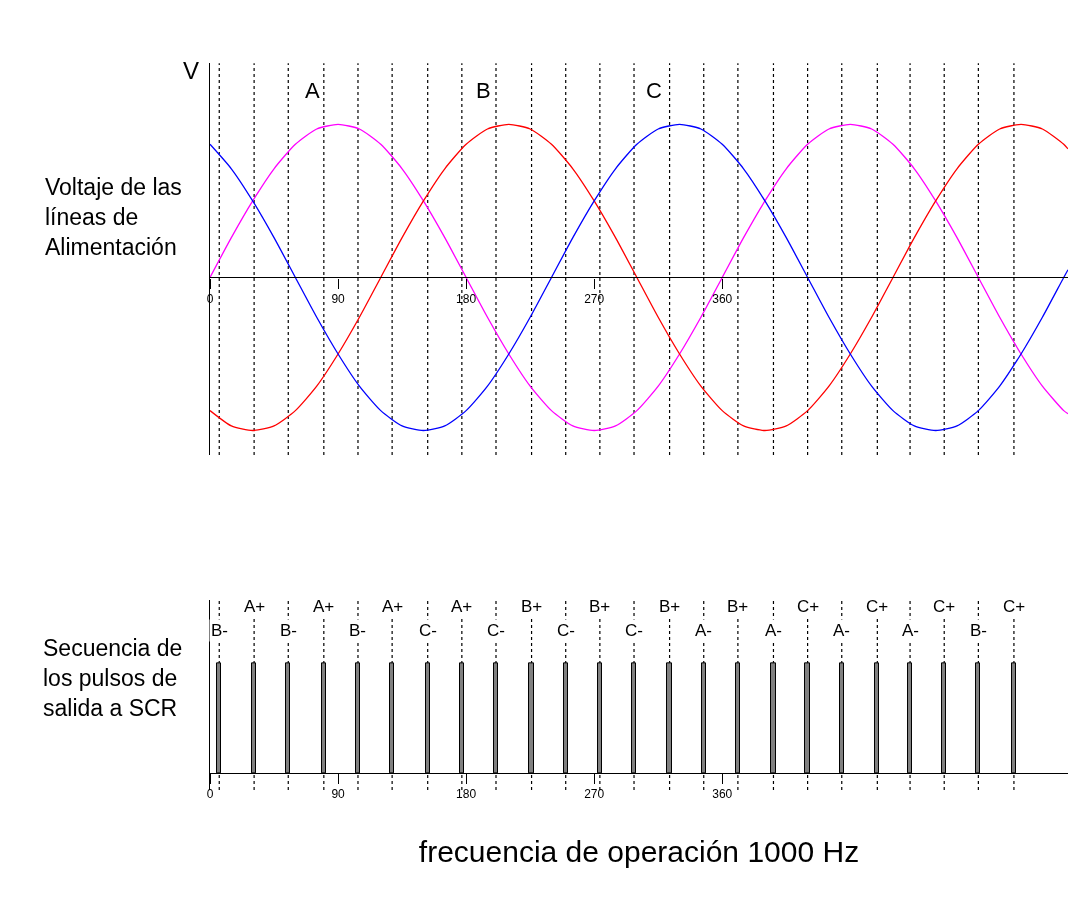 The height and width of the screenshot is (909, 1068). What do you see at coordinates (113, 678) in the screenshot?
I see `y-axis-title: Secuencia de los pulsos de salida a SCR` at bounding box center [113, 678].